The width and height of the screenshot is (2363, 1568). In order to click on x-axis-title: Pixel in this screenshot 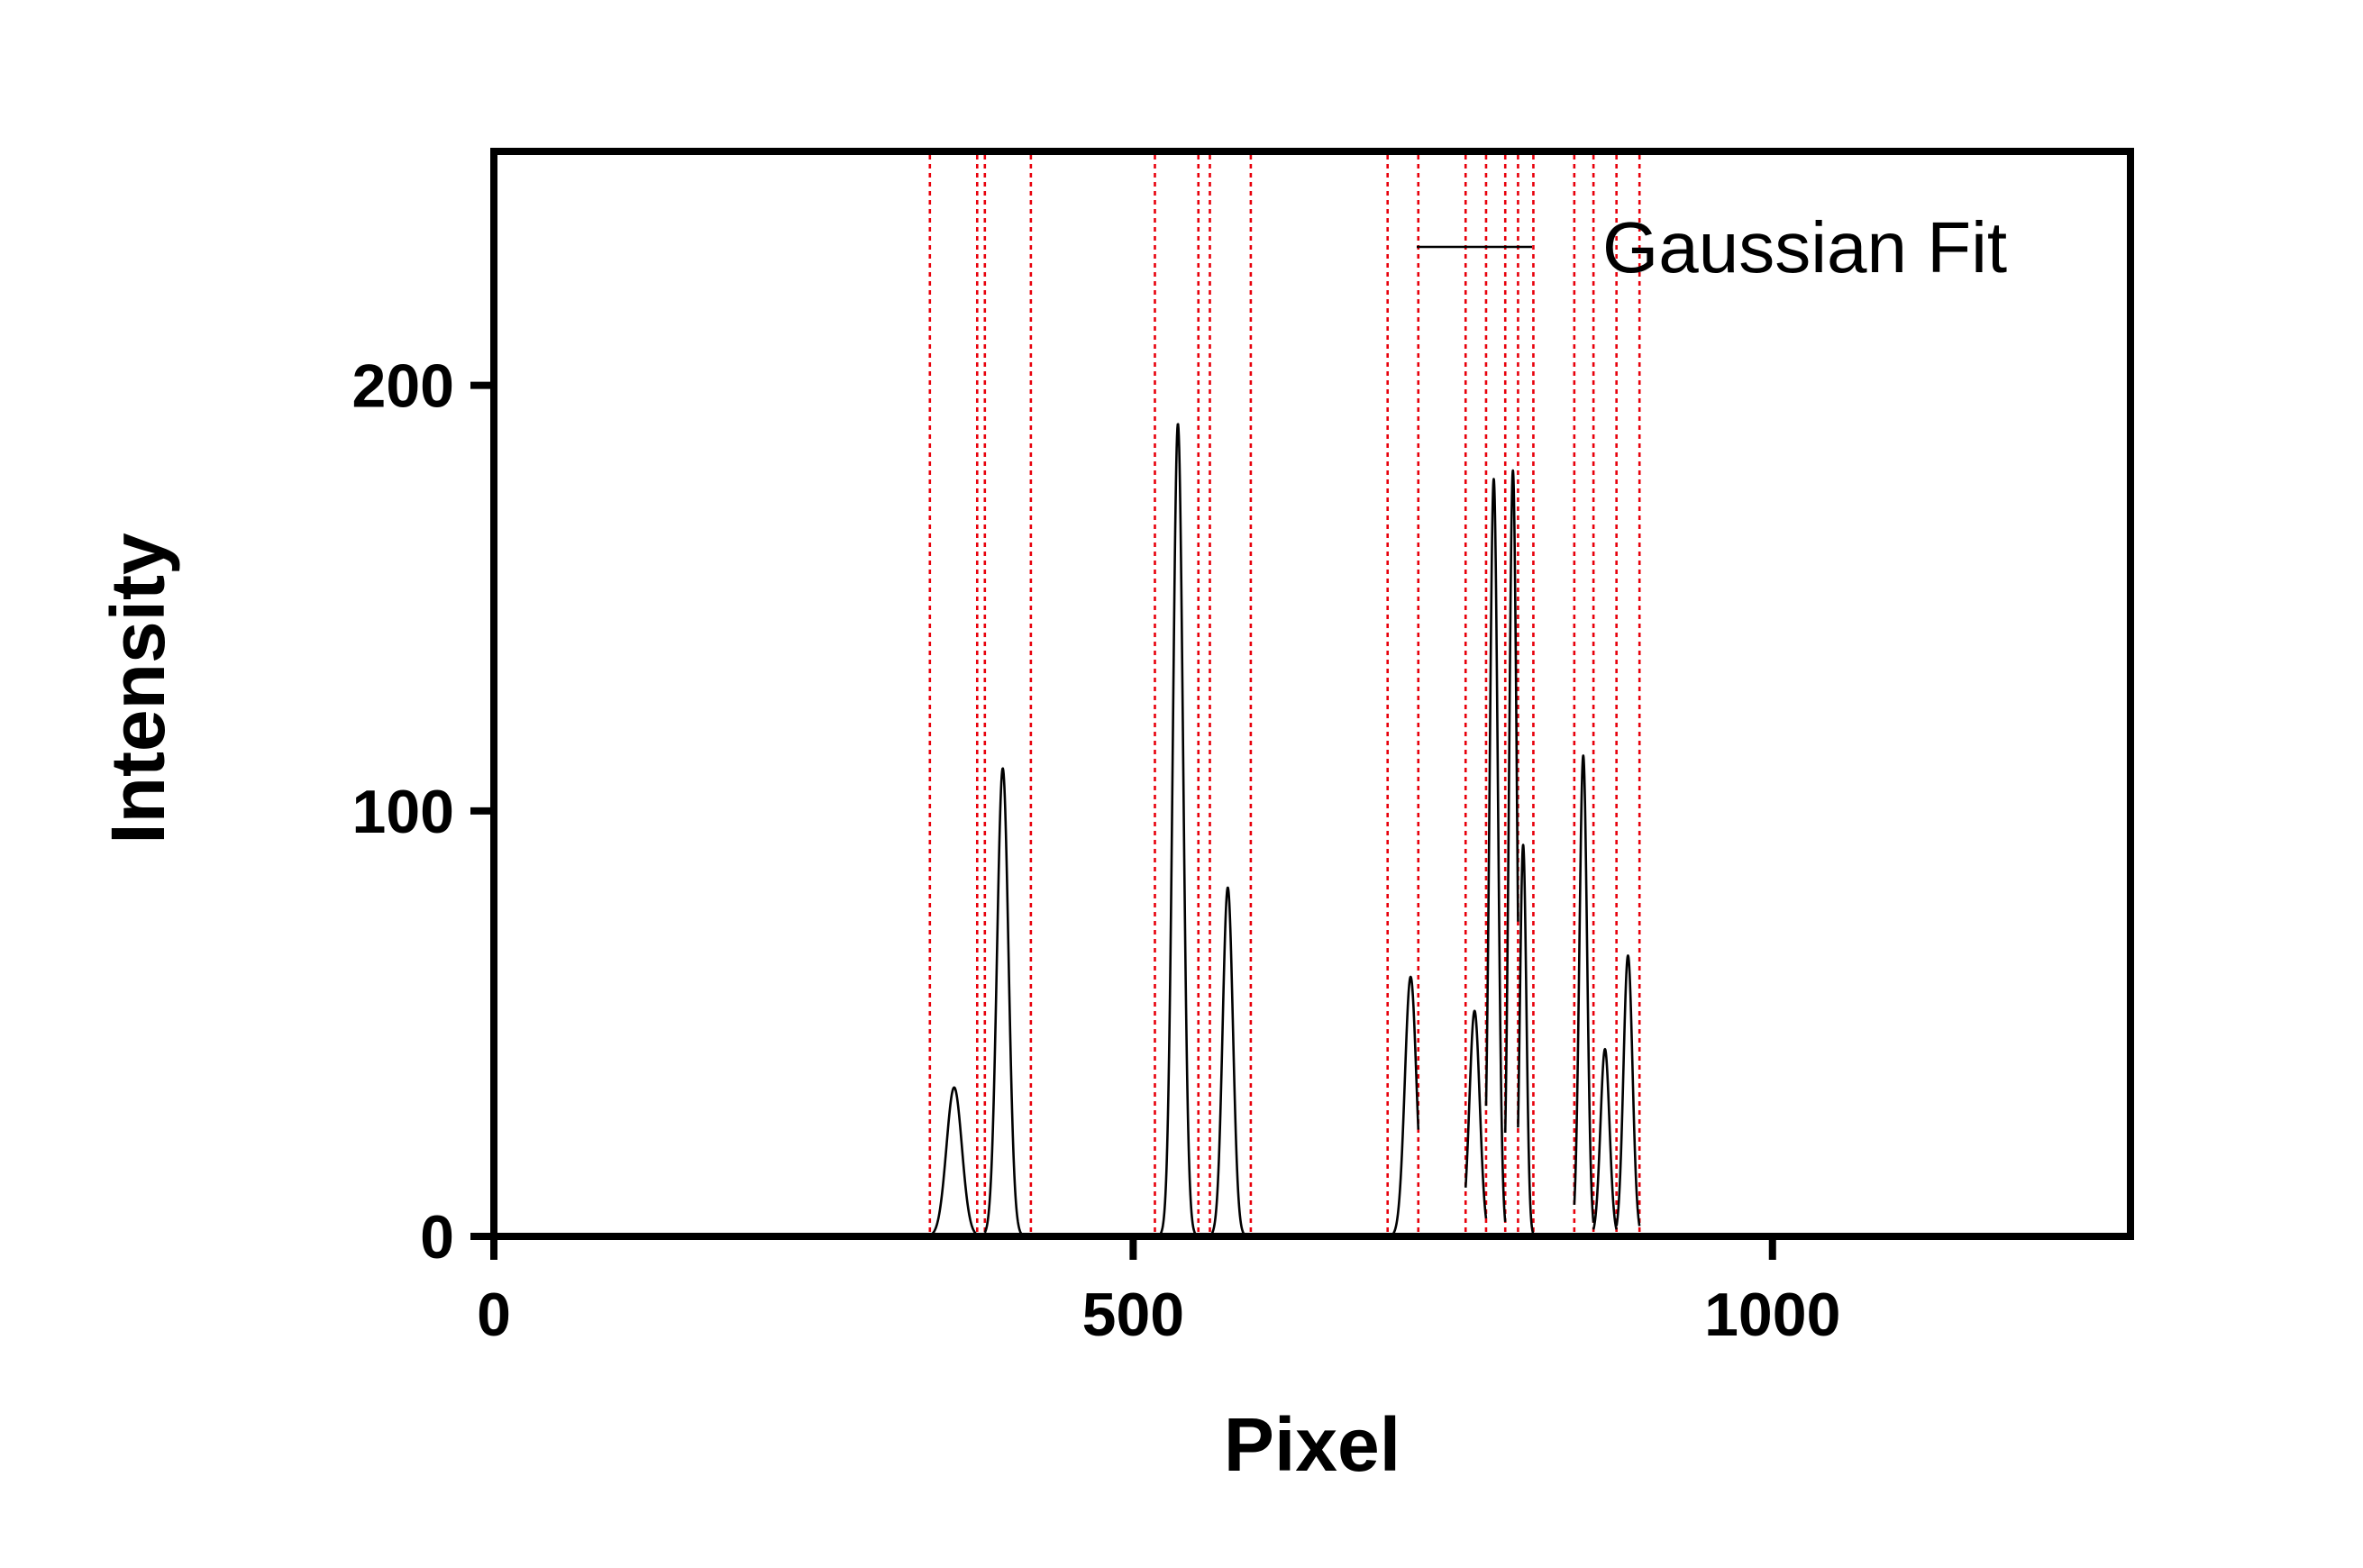, I will do `click(1312, 1444)`.